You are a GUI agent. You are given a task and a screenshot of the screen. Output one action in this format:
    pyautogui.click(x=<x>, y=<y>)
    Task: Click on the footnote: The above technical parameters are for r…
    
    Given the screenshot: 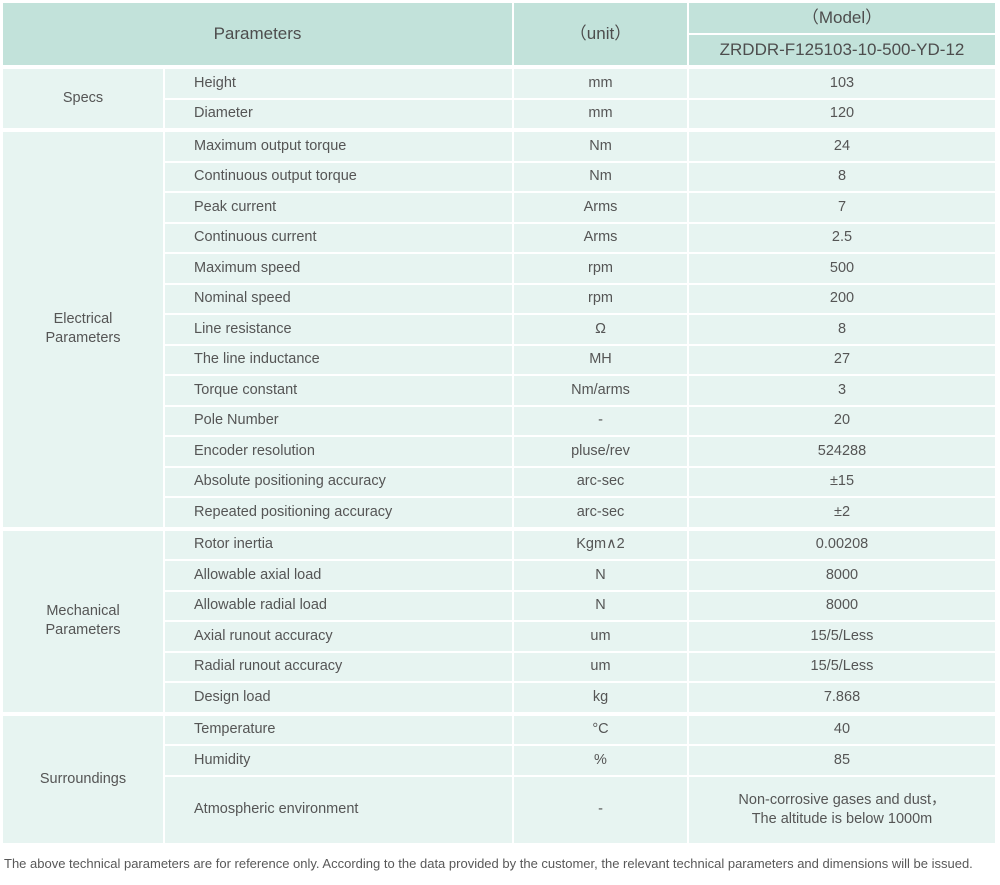 What is the action you would take?
    pyautogui.click(x=488, y=863)
    